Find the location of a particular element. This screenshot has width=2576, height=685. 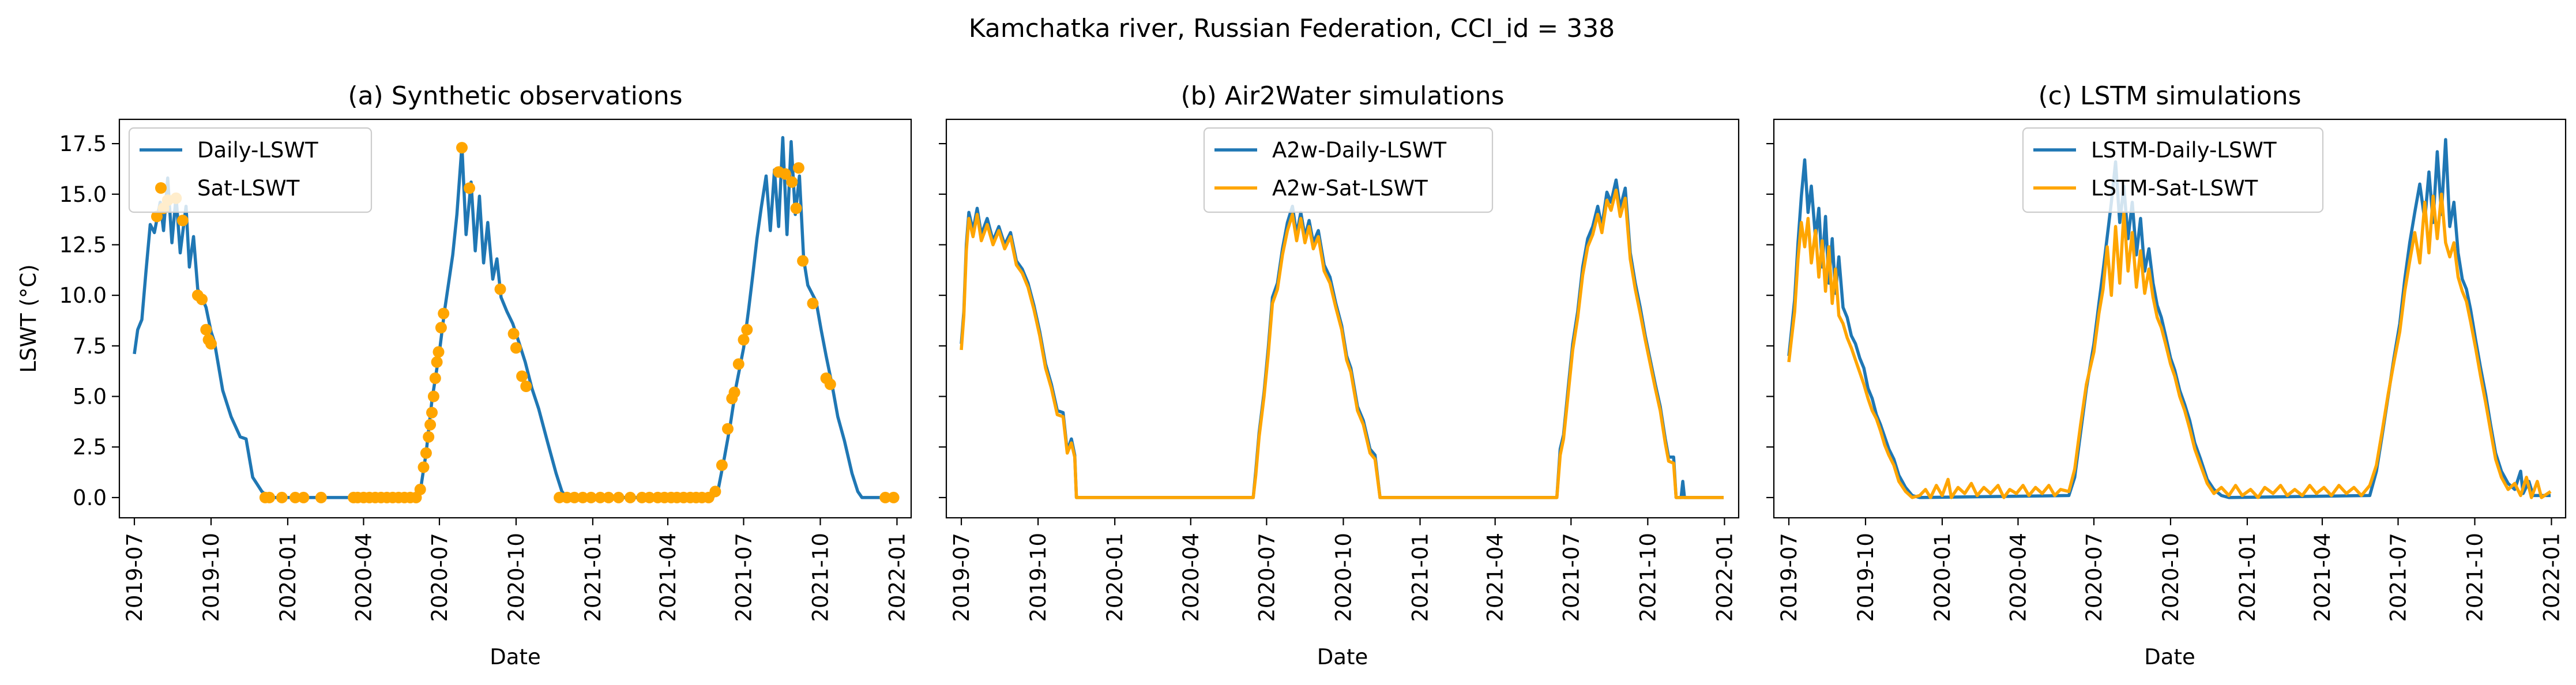

legend-label: A2w-Sat-LSWT is located at coordinates (1350, 188).